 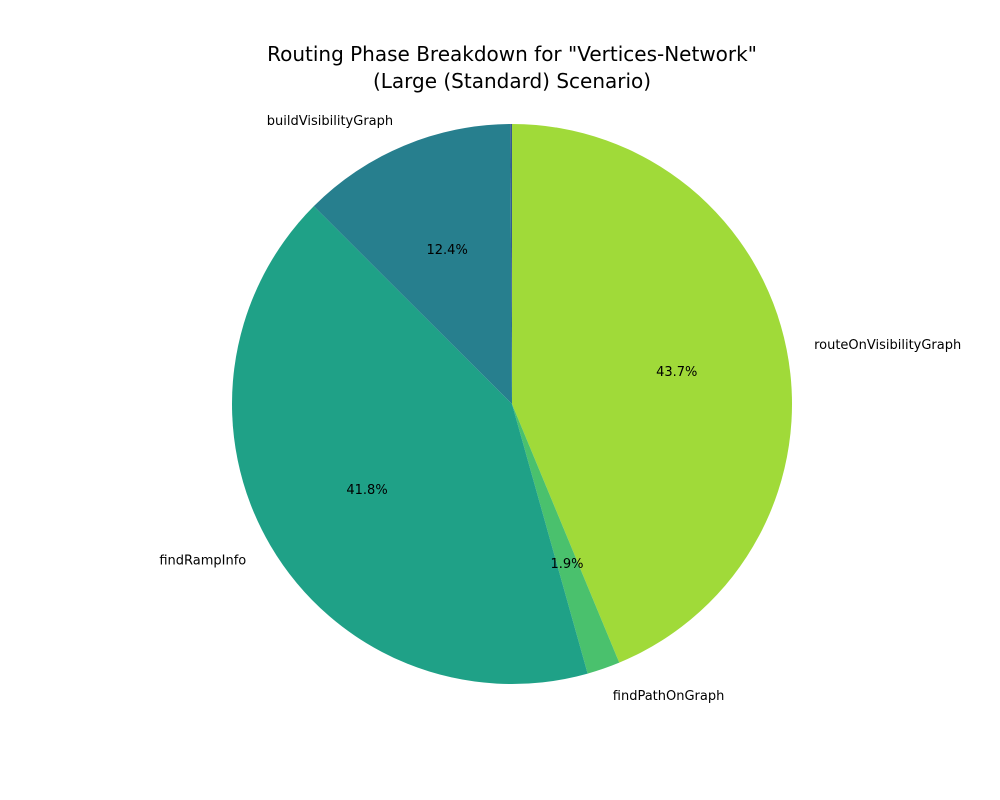 What do you see at coordinates (566, 539) in the screenshot?
I see `pie-slice-find-path-on-graph` at bounding box center [566, 539].